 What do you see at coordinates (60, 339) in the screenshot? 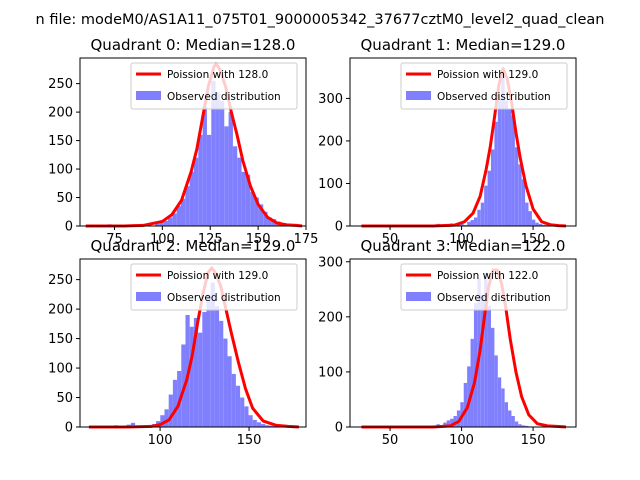
I see `y-tick-label: 150` at bounding box center [60, 339].